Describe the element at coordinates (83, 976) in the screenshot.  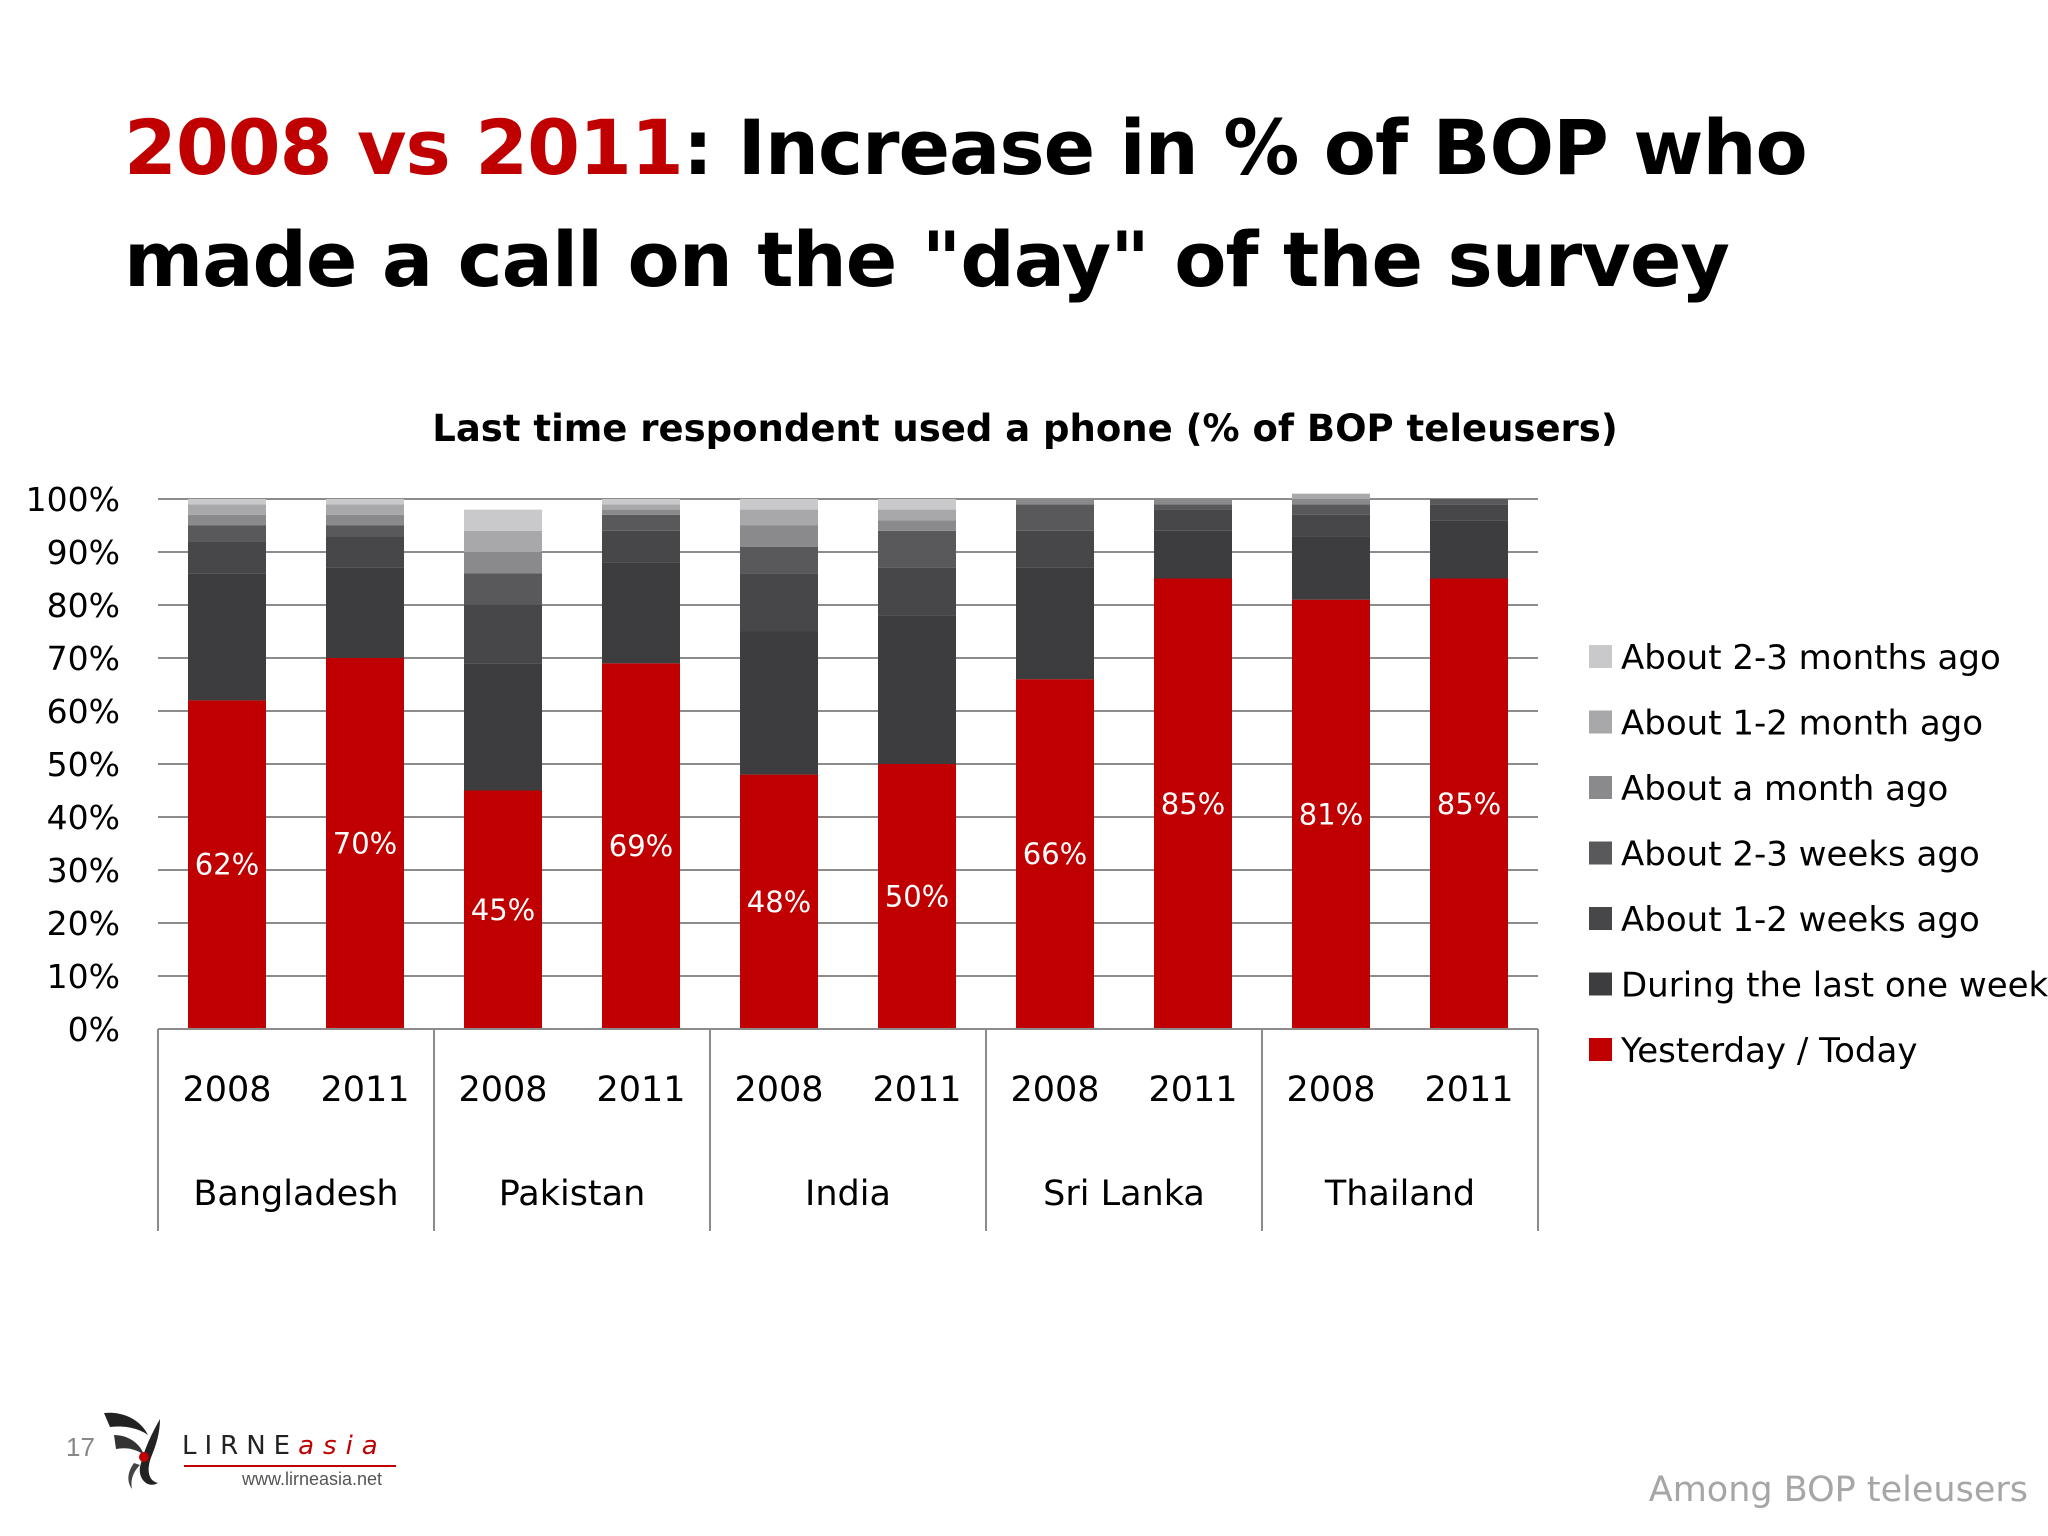
I see `y-tick-label: 10%` at that location.